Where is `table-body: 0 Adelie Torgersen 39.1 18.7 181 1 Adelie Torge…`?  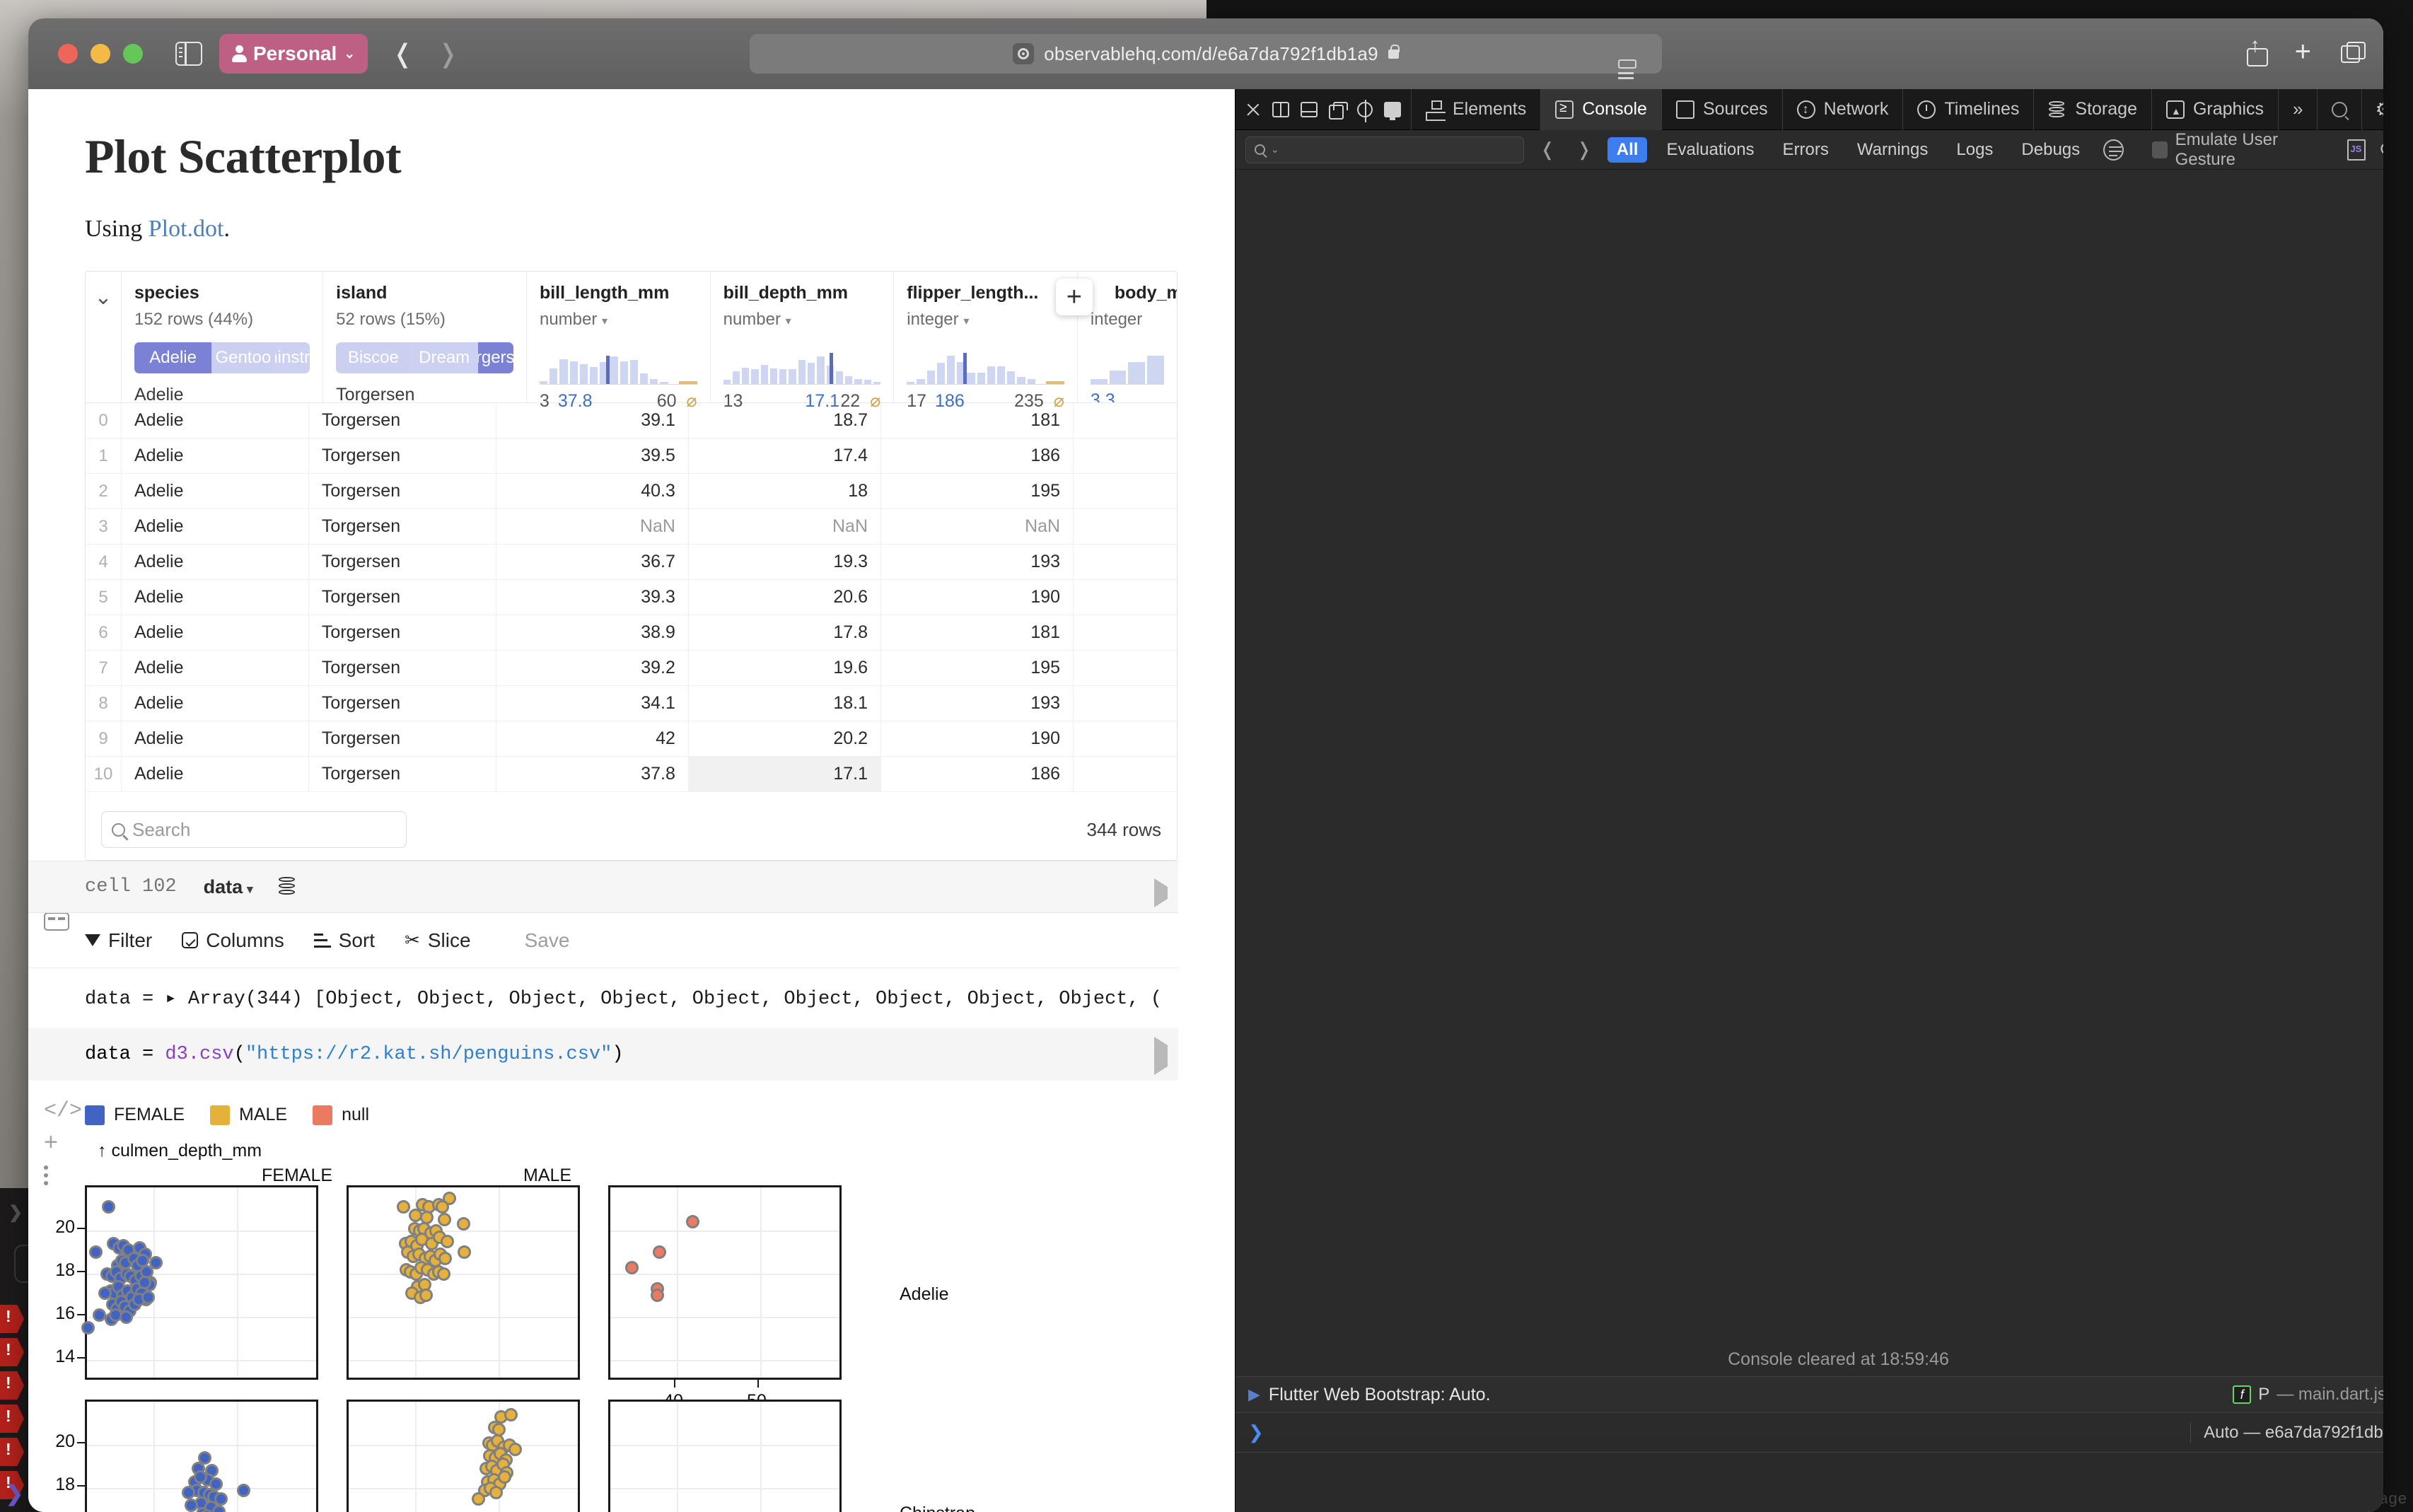 table-body: 0 Adelie Torgersen 39.1 18.7 181 1 Adelie Torge… is located at coordinates (631, 601).